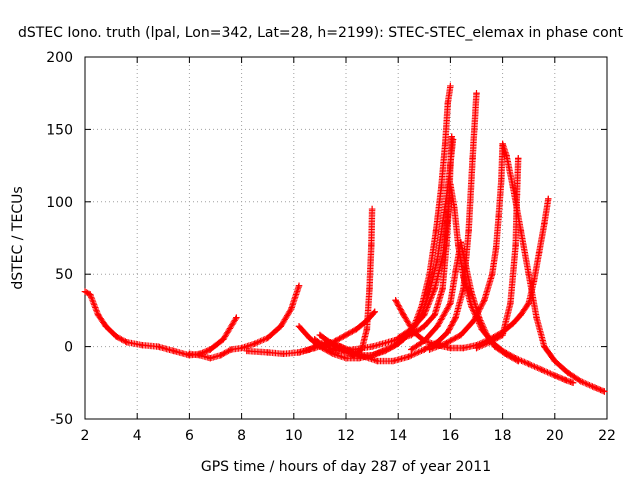 The height and width of the screenshot is (480, 640). What do you see at coordinates (607, 436) in the screenshot?
I see `x-tick-label: 22` at bounding box center [607, 436].